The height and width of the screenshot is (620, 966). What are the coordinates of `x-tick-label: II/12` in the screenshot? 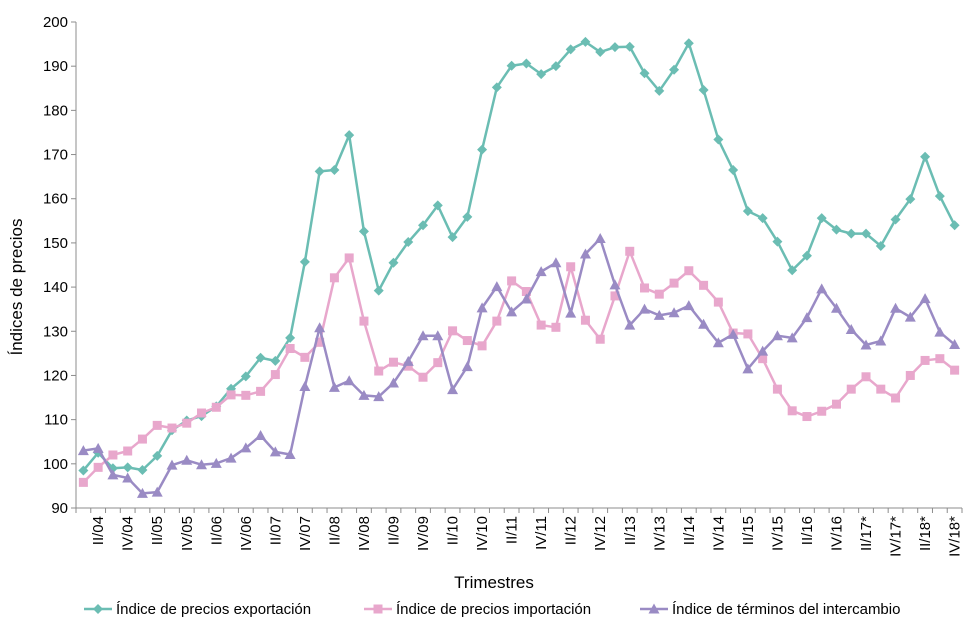 It's located at (571, 530).